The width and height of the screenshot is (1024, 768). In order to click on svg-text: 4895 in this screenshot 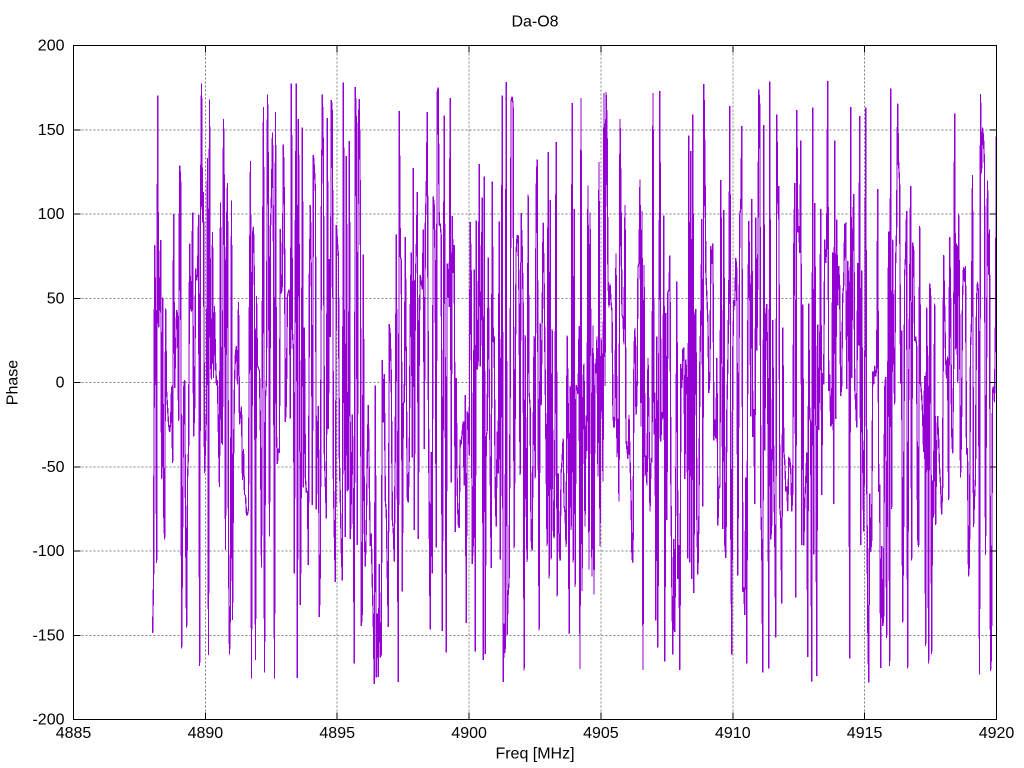, I will do `click(337, 733)`.